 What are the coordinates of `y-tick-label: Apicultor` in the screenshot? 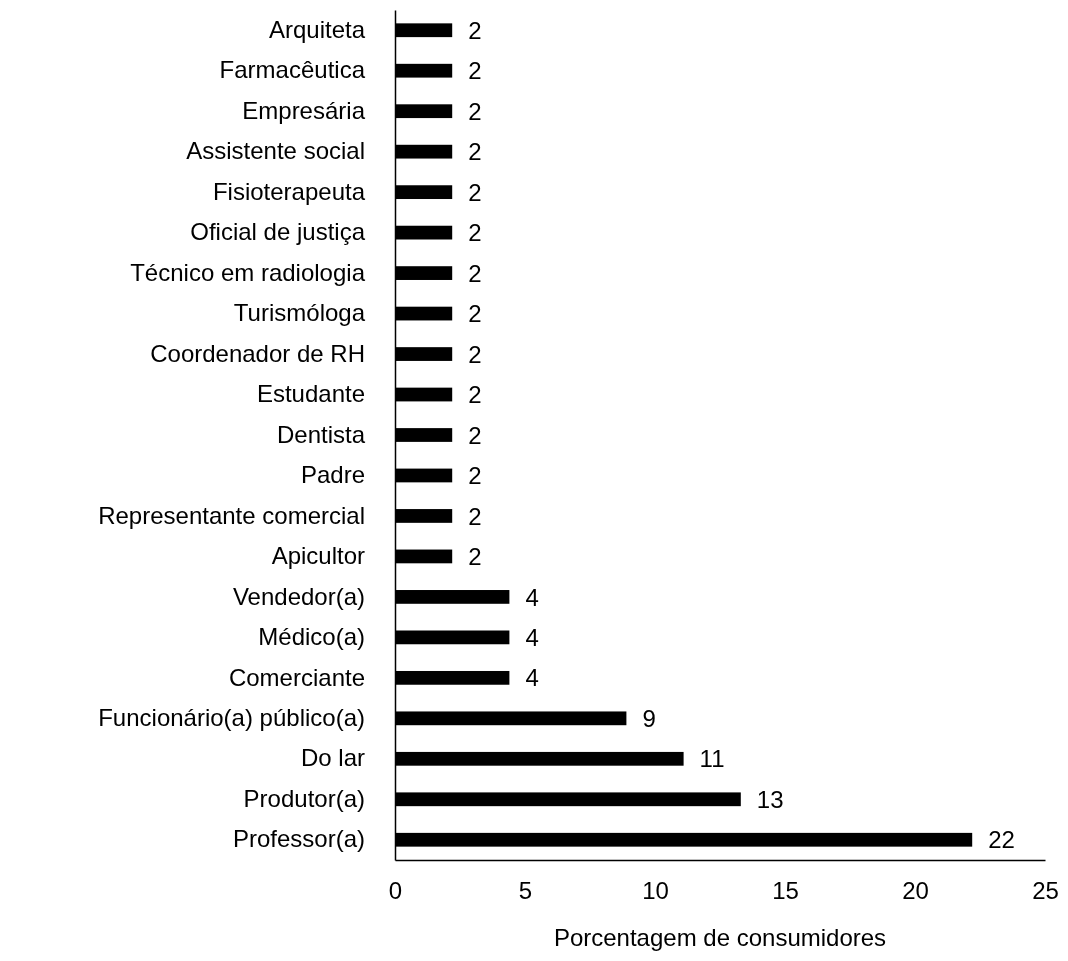 It's located at (318, 556).